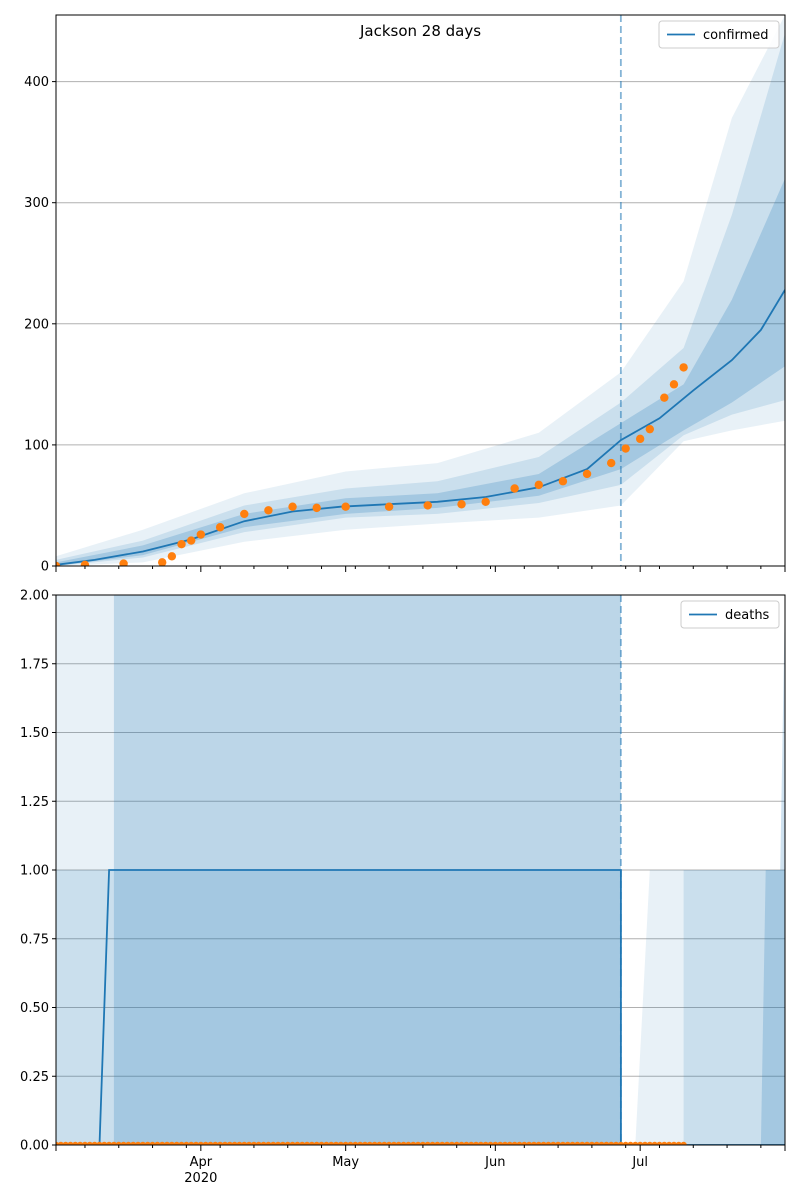 The image size is (800, 1200). What do you see at coordinates (747, 615) in the screenshot?
I see `legend-label: deaths` at bounding box center [747, 615].